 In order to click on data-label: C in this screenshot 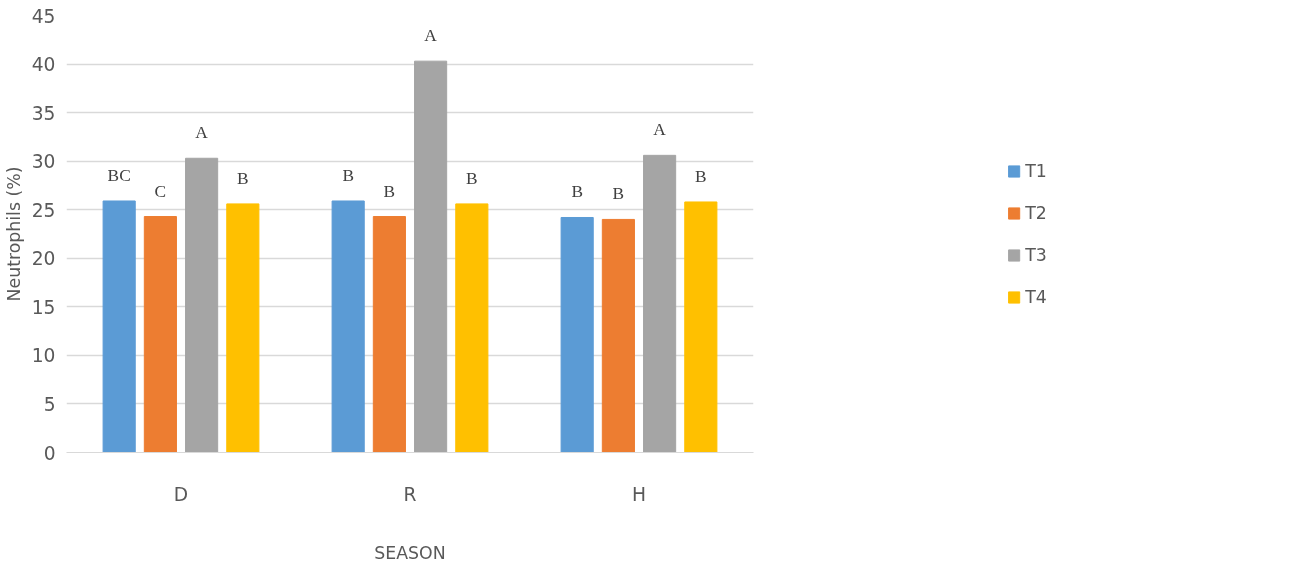, I will do `click(160, 191)`.